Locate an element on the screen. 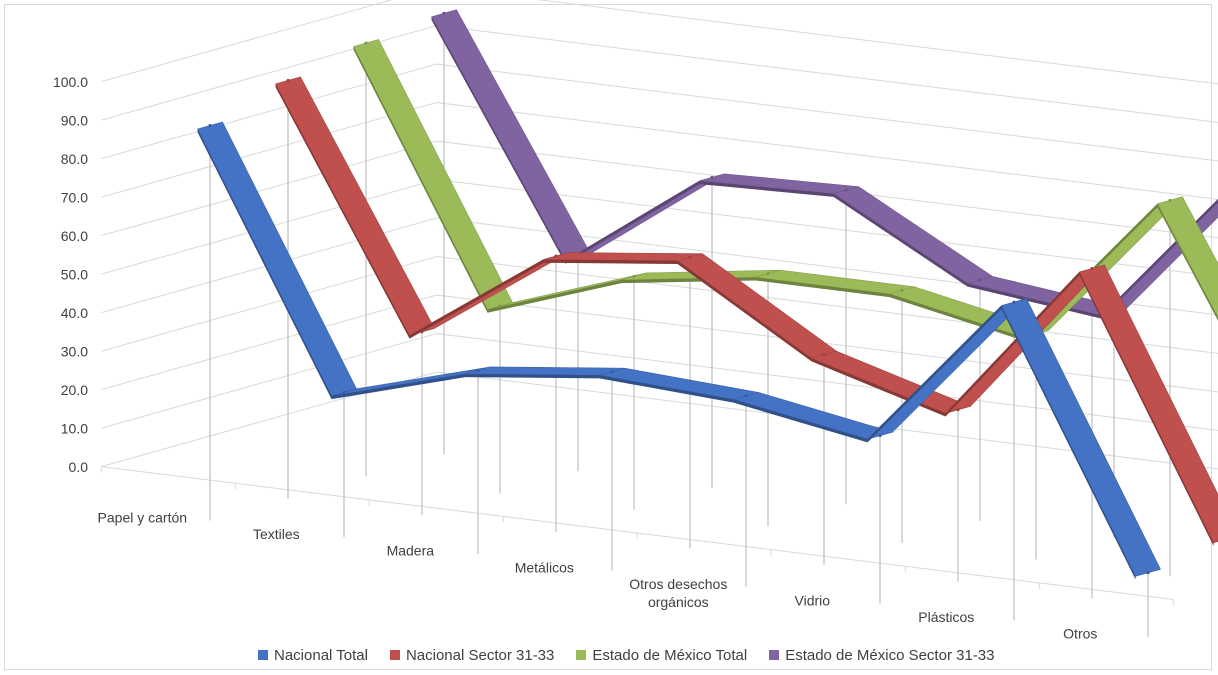  legend-item: Estado de México Sector 31-33 is located at coordinates (881, 655).